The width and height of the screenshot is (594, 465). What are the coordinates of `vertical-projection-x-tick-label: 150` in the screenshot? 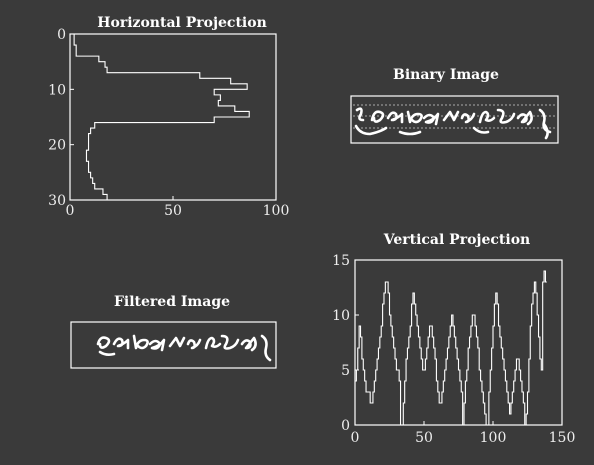 It's located at (562, 438).